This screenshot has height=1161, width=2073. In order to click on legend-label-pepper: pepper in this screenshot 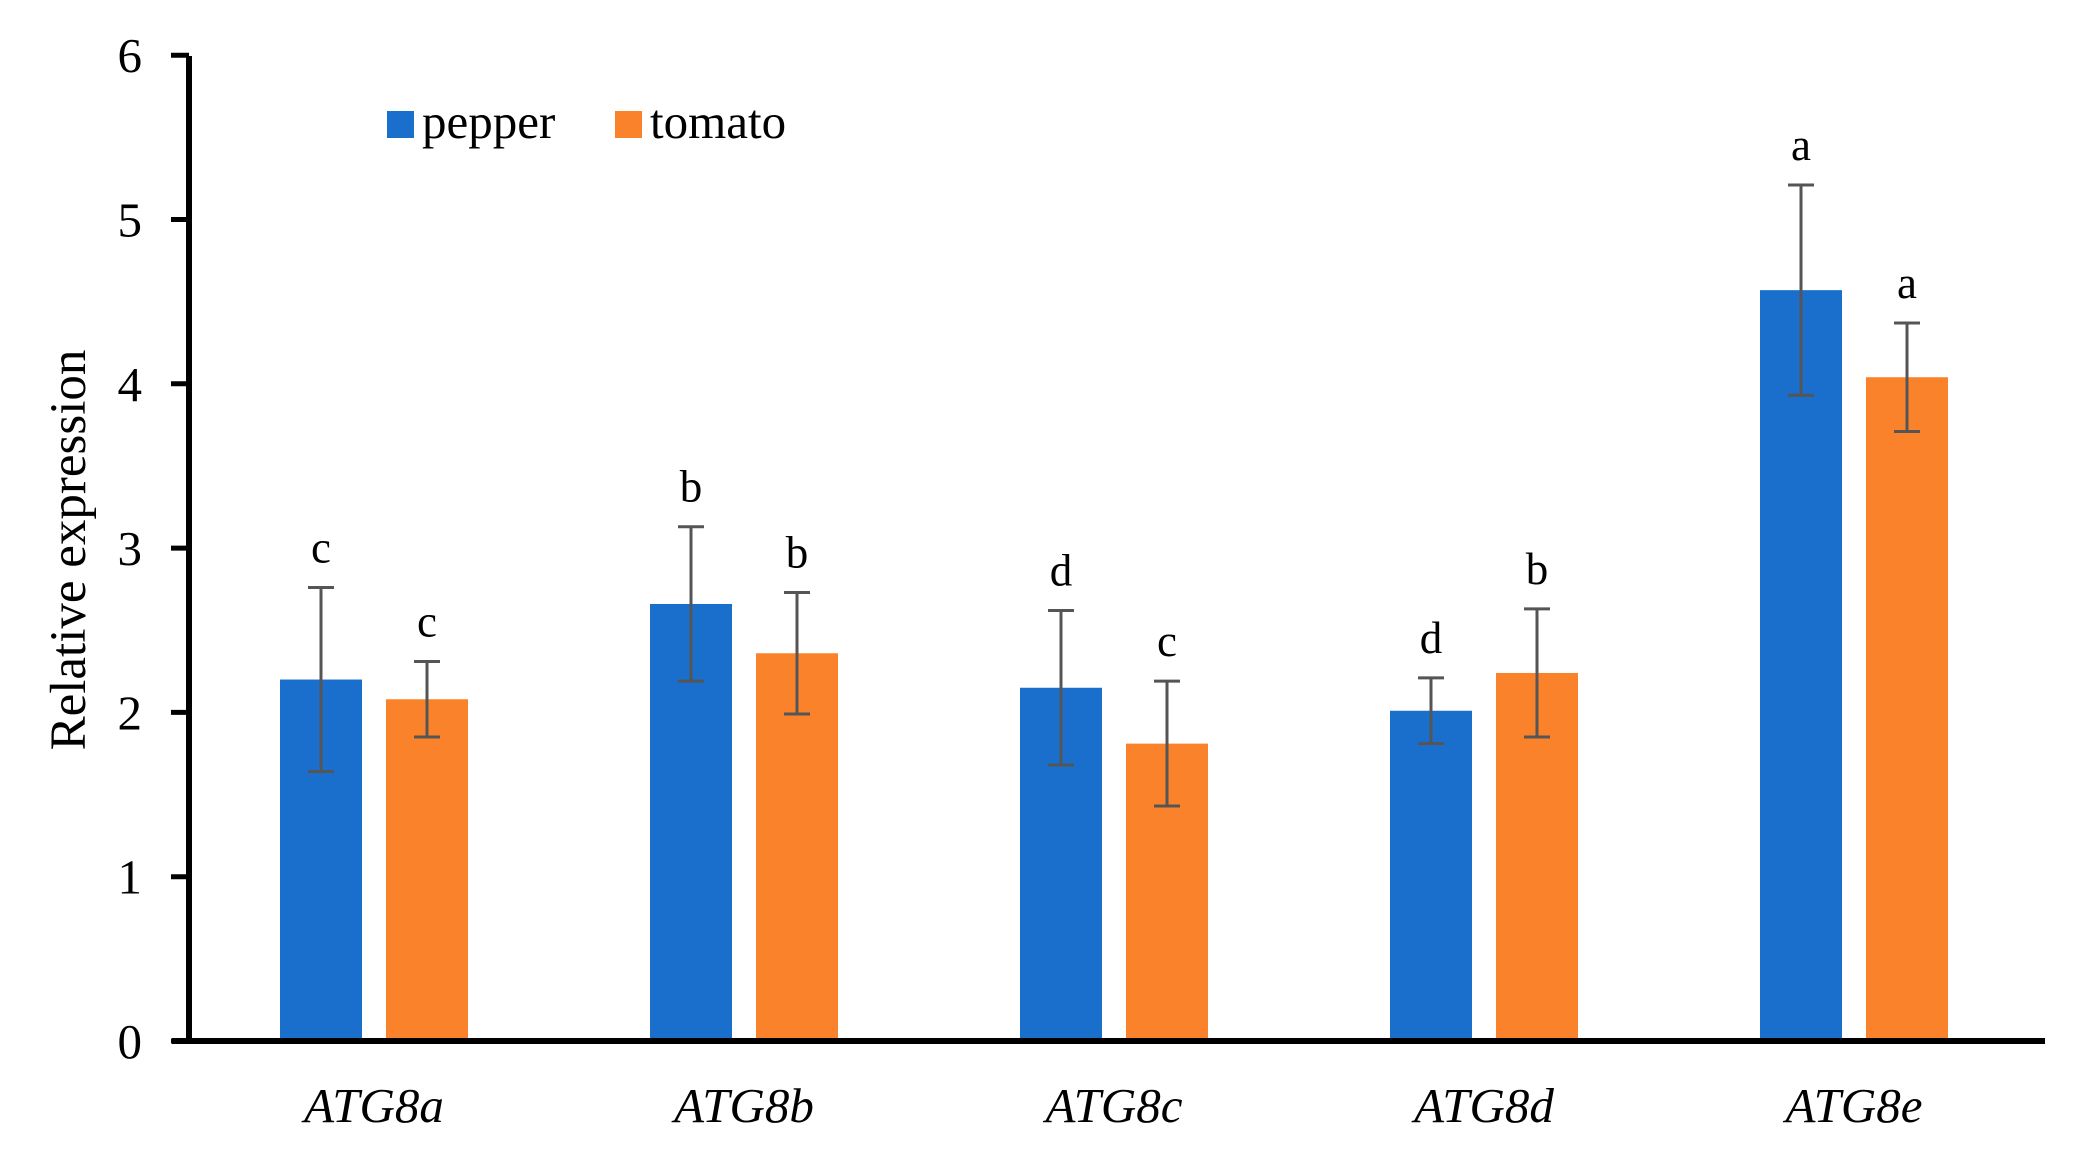, I will do `click(488, 121)`.